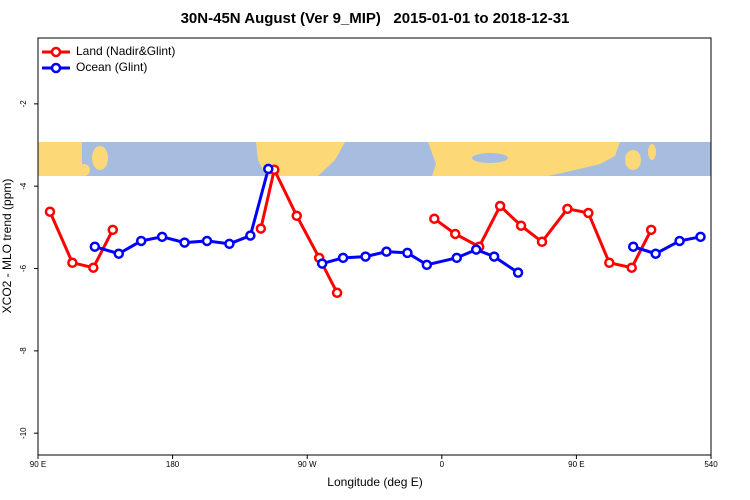 This screenshot has height=500, width=750. What do you see at coordinates (23, 104) in the screenshot?
I see `y-tick-label: -2` at bounding box center [23, 104].